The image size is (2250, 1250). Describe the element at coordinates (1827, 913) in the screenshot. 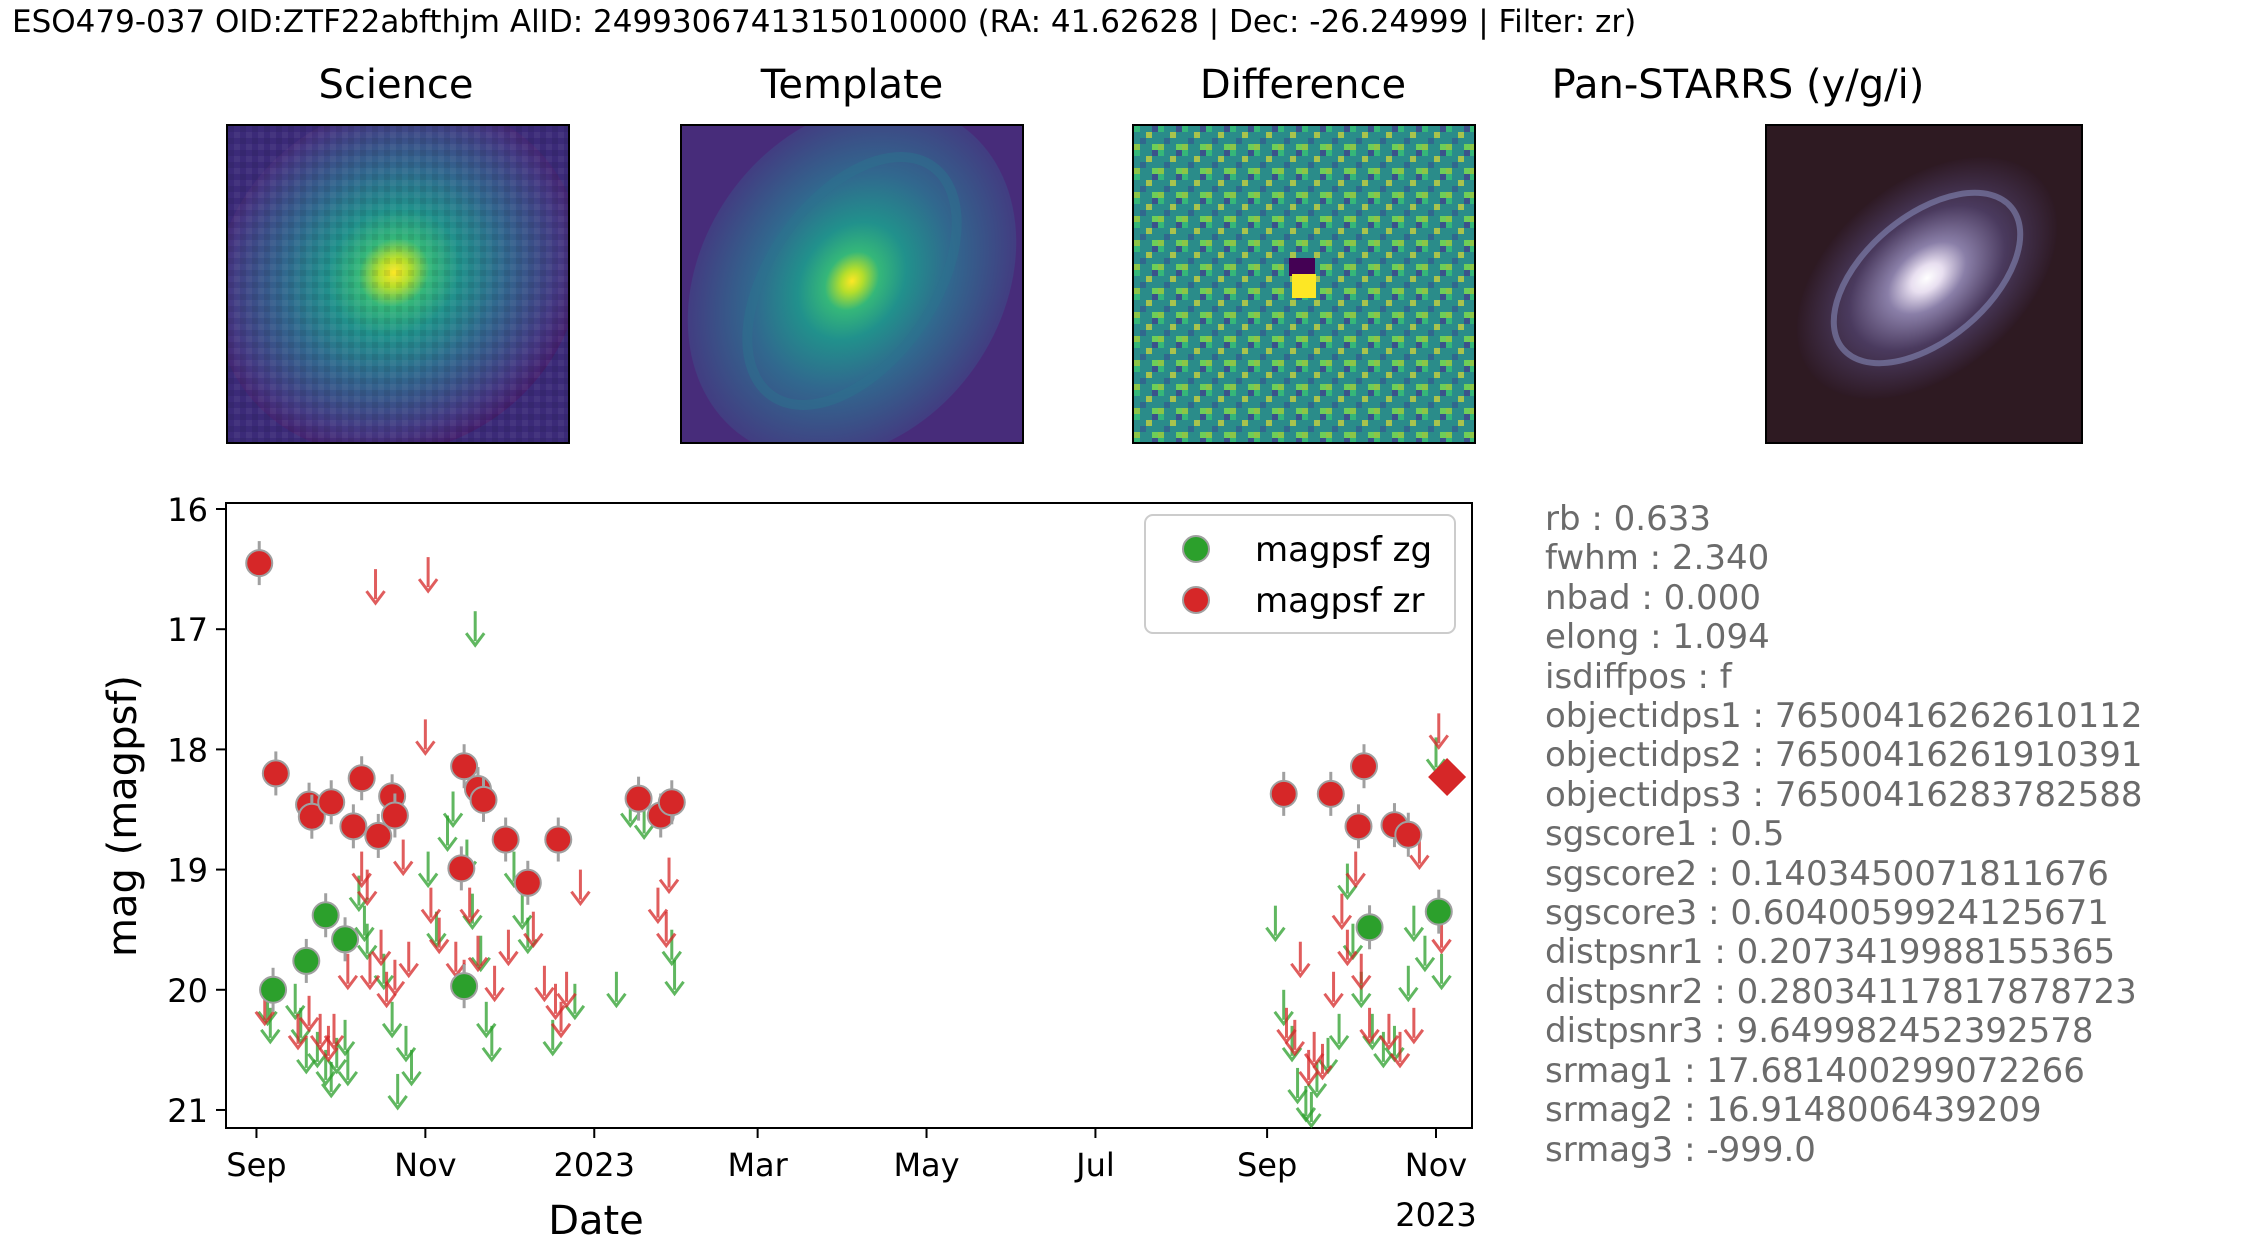

I see `stat-line: sgscore3 : 0.6040059924125671` at that location.